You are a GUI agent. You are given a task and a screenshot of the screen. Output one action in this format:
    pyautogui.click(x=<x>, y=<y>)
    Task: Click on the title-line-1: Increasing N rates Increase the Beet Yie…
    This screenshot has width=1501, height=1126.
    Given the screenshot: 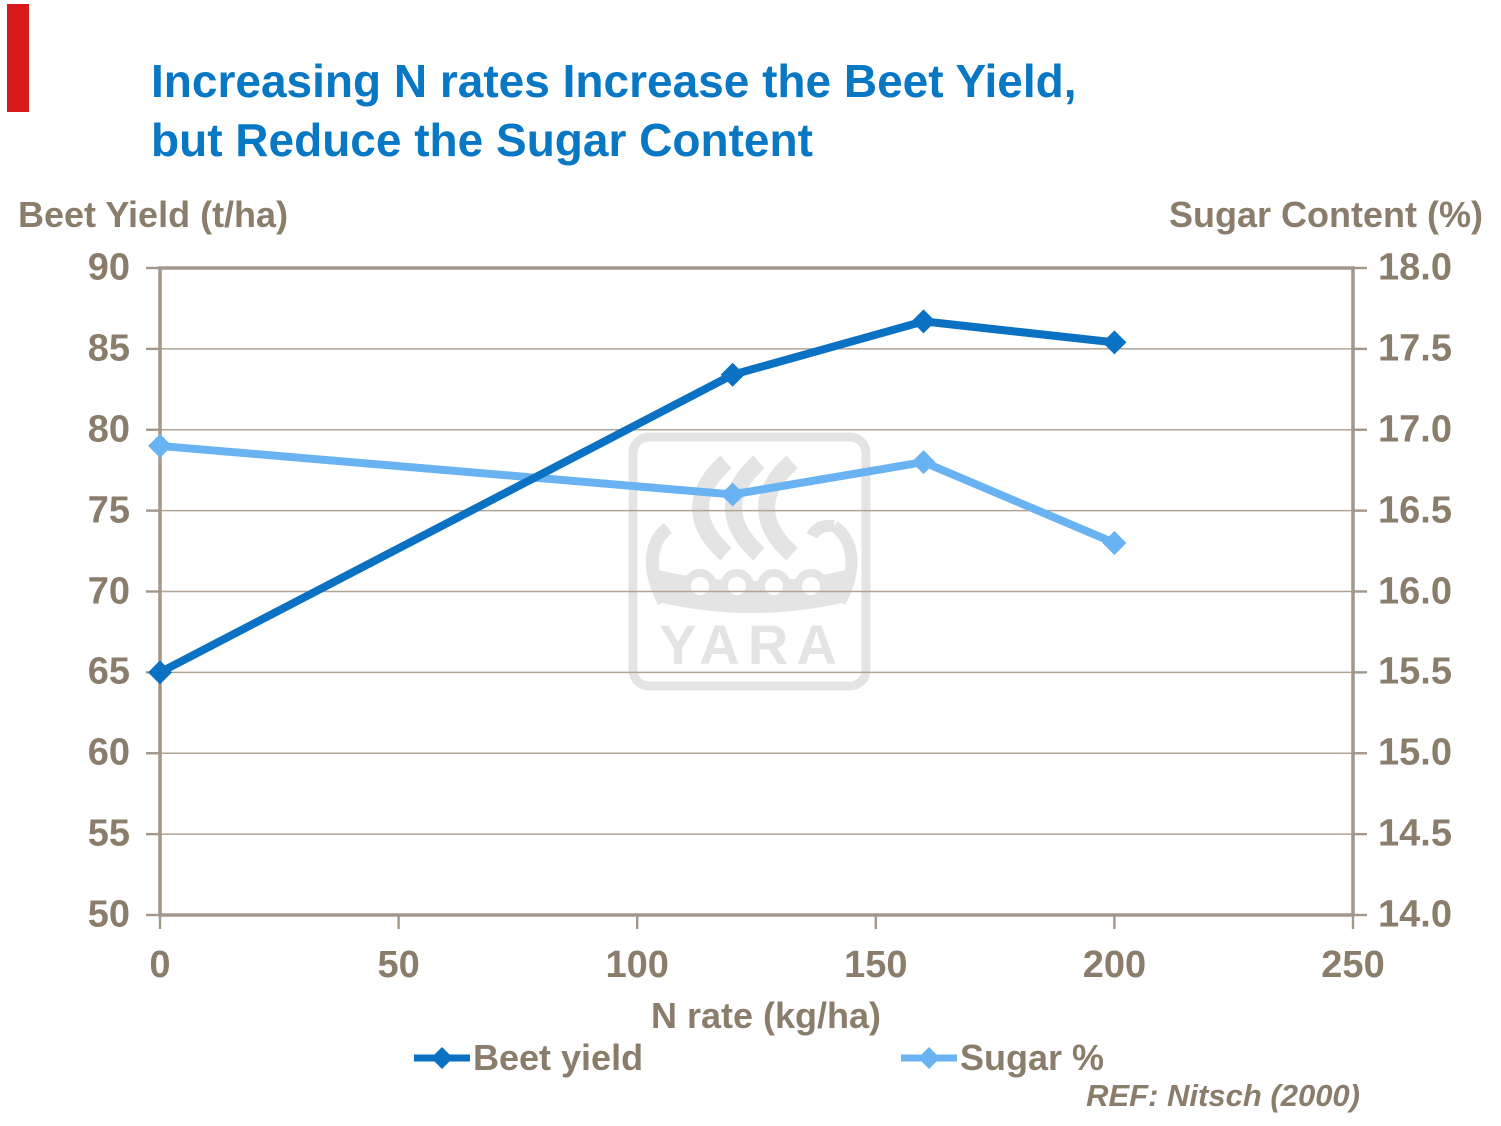 What is the action you would take?
    pyautogui.click(x=614, y=81)
    